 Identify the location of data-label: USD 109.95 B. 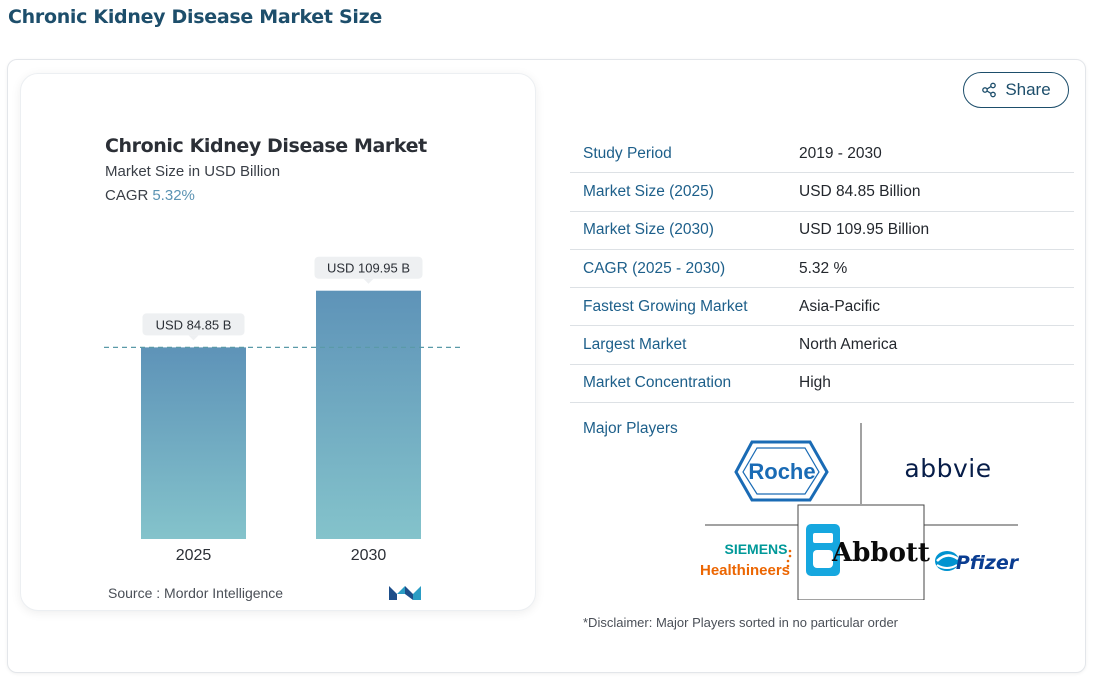
(368, 270).